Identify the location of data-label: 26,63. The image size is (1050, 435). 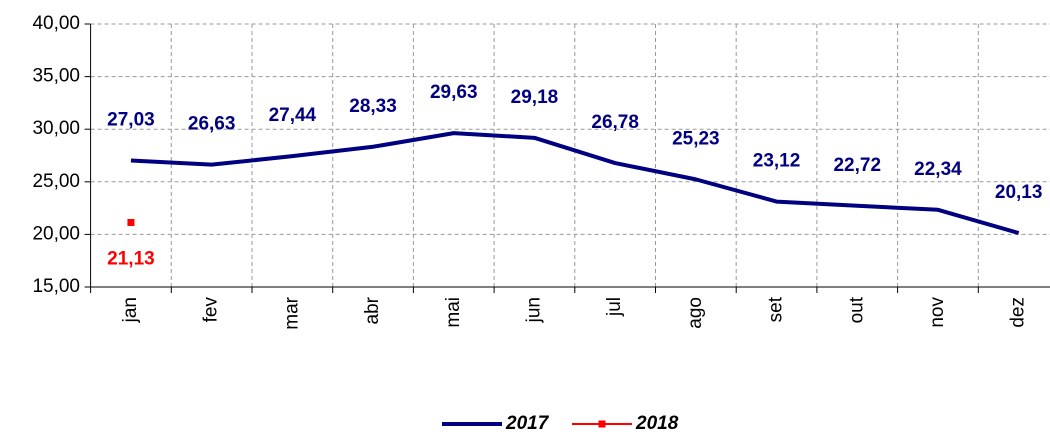
(212, 124).